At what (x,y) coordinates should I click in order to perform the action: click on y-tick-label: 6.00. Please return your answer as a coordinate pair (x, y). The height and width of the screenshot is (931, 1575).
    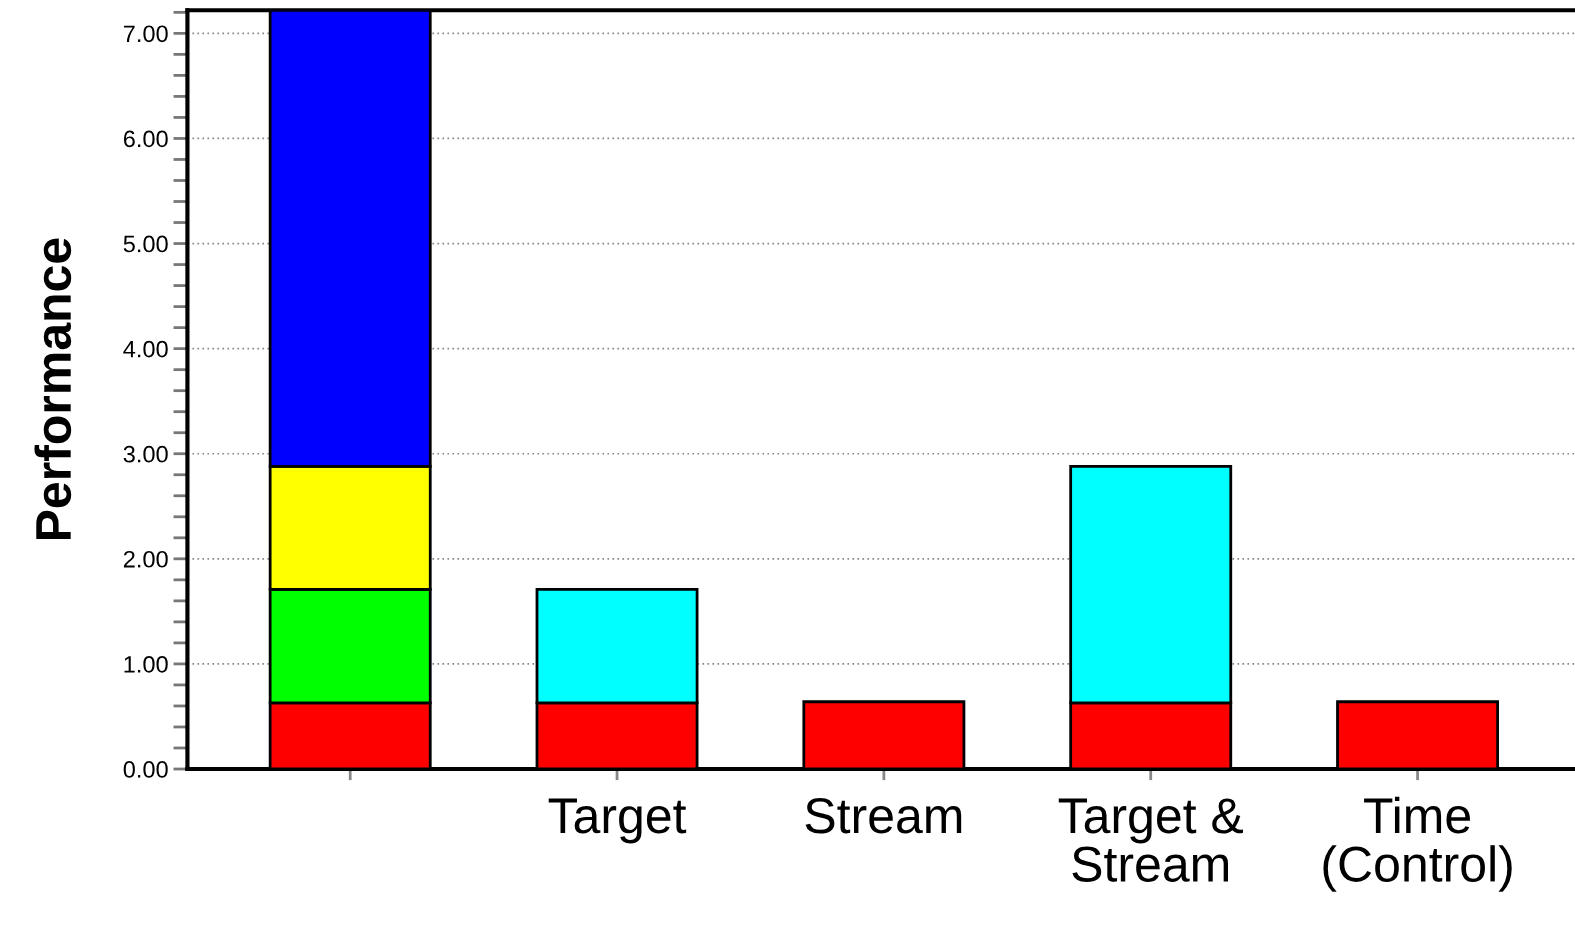
    Looking at the image, I should click on (145, 139).